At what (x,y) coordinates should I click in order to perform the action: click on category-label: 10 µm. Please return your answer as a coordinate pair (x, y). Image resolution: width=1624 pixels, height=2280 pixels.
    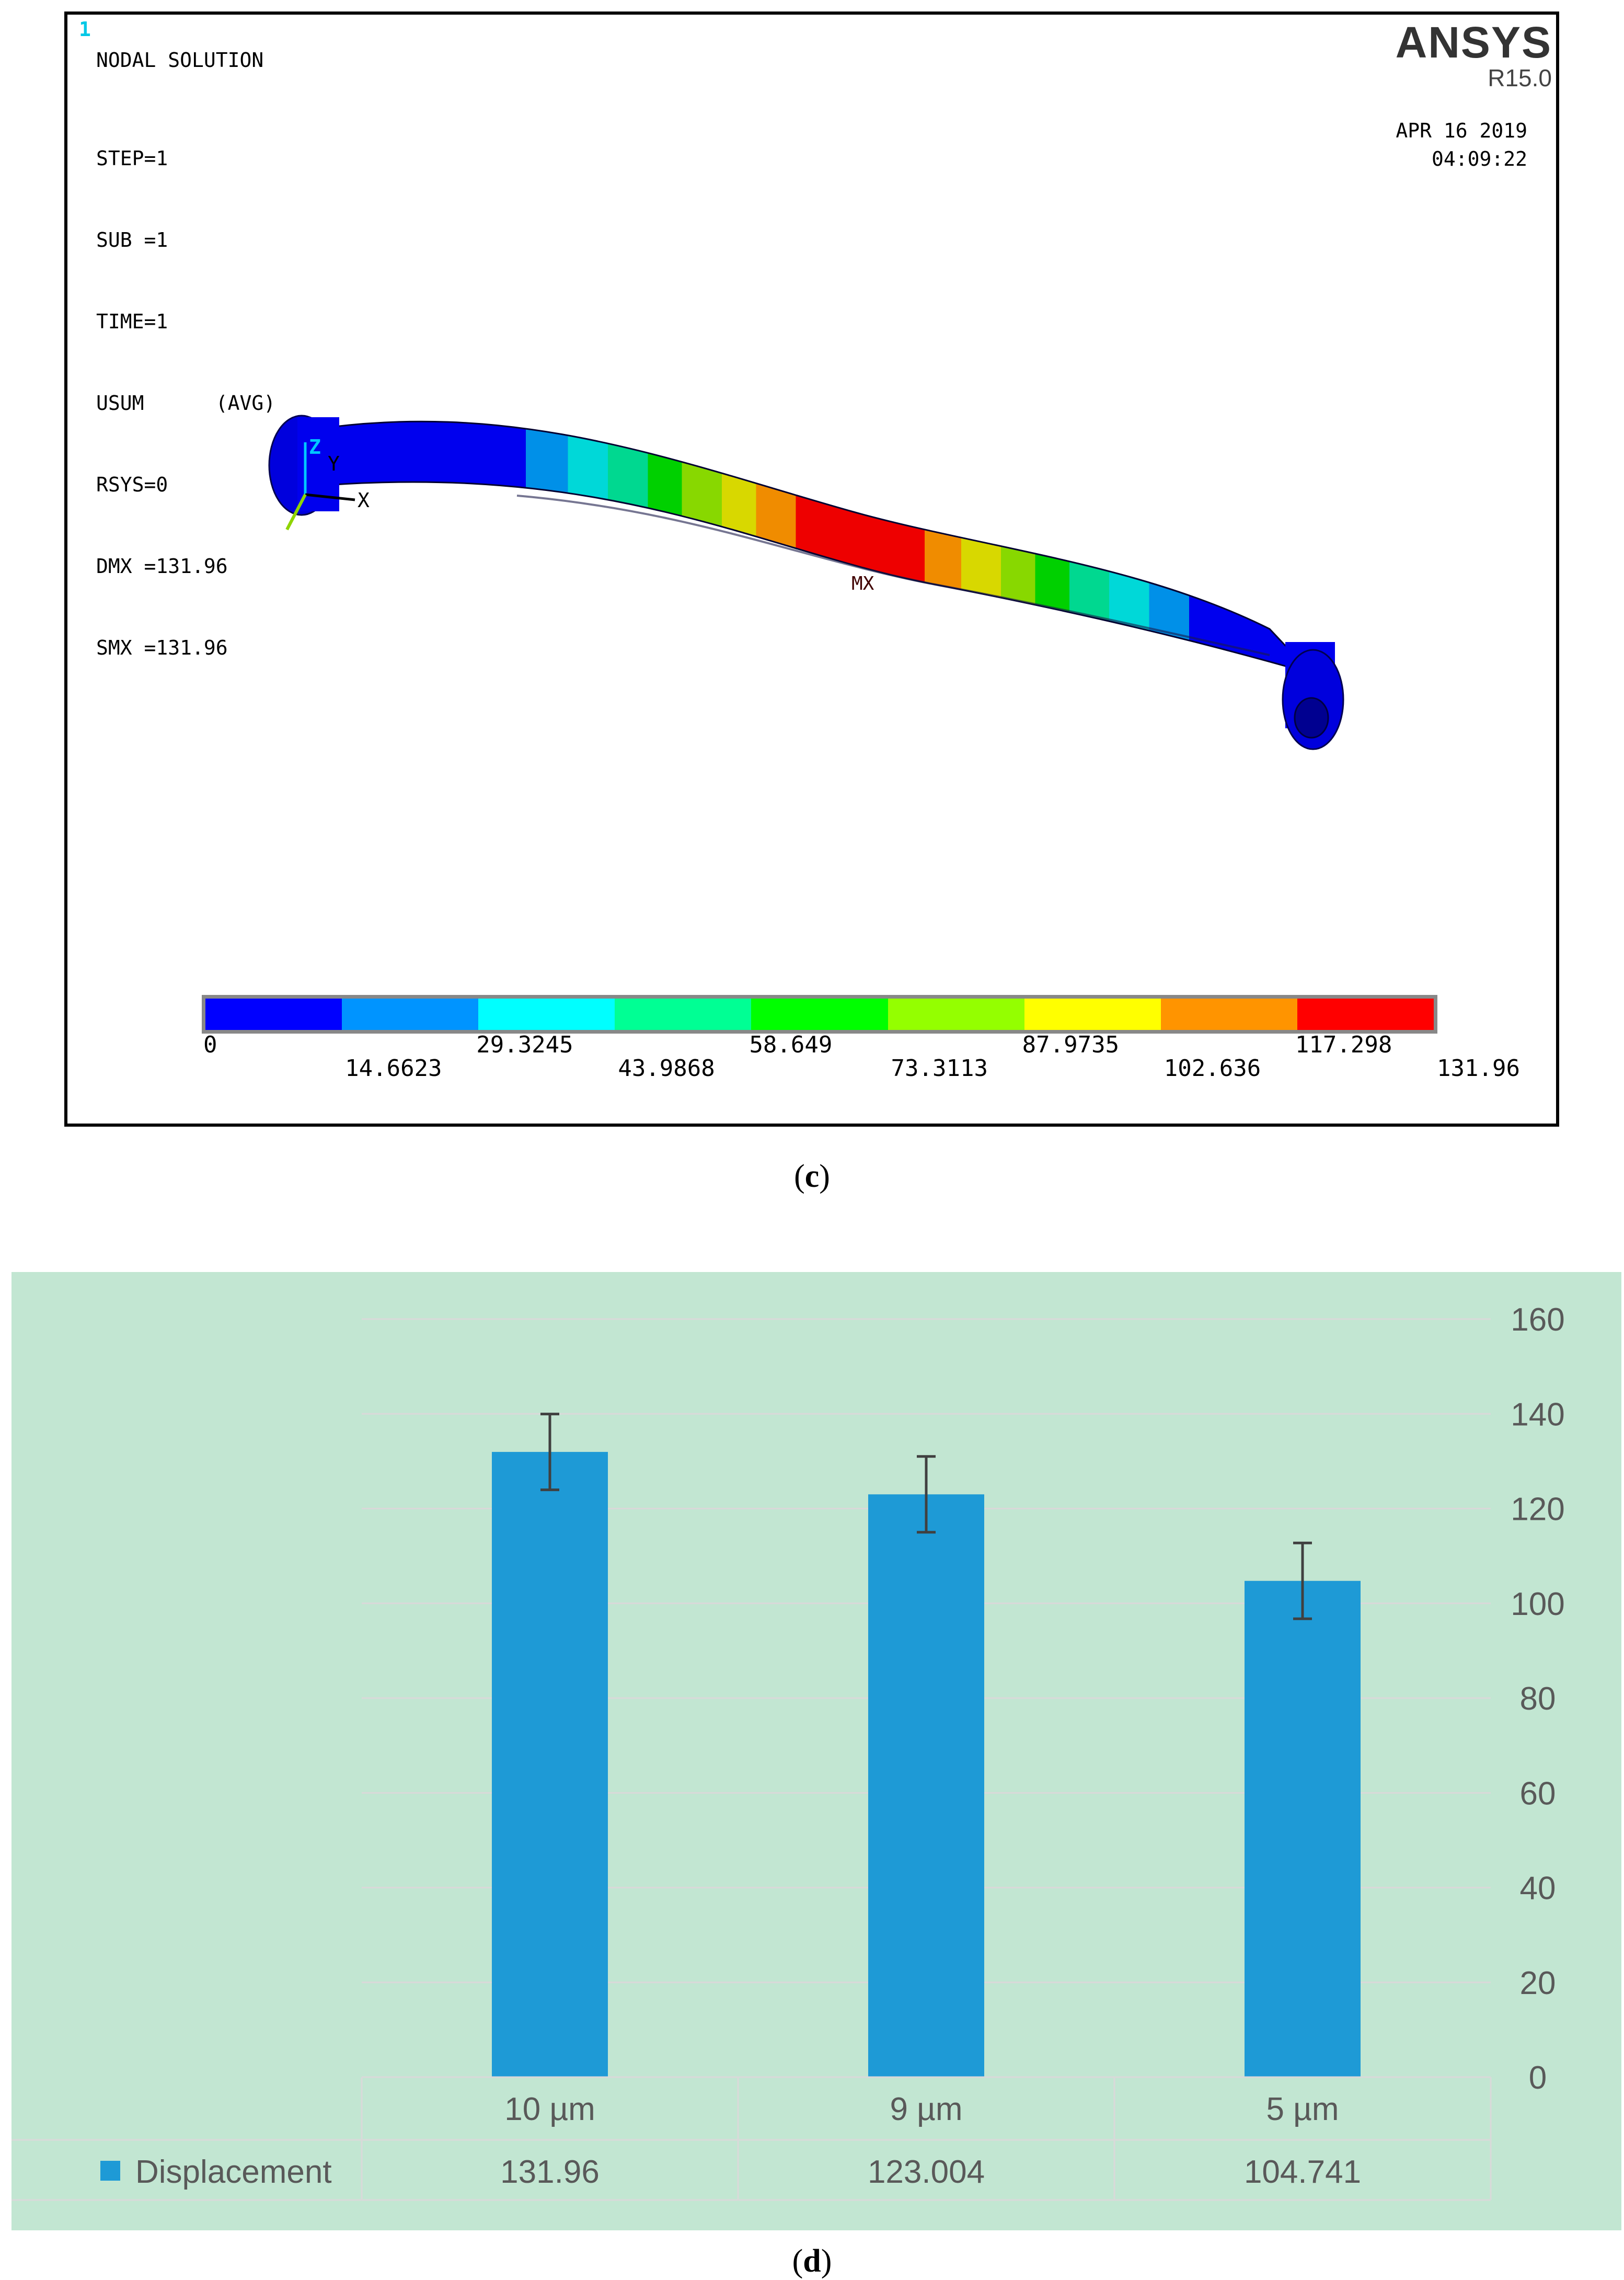
    Looking at the image, I should click on (550, 2109).